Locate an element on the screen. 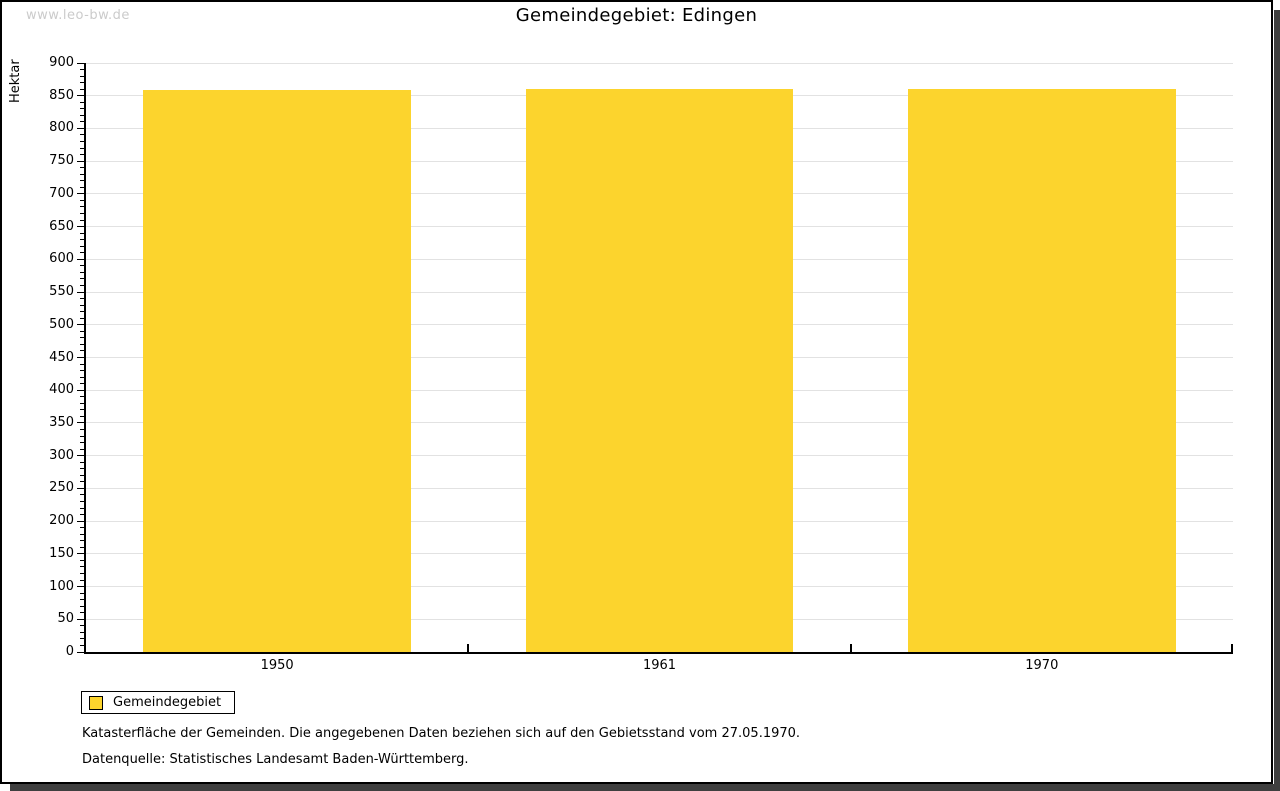 The width and height of the screenshot is (1280, 791). y-axis-label: Hektar is located at coordinates (15, 81).